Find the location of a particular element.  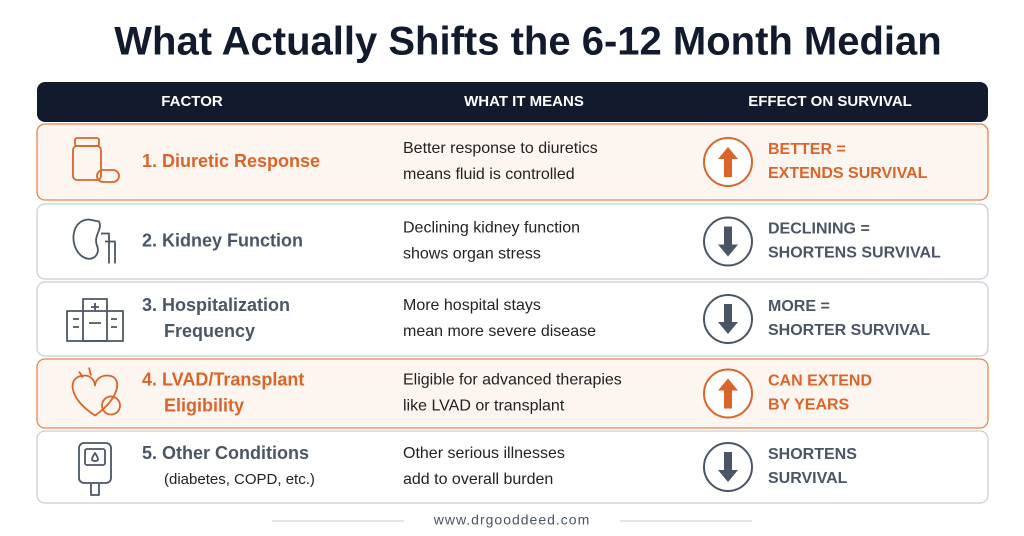

factor-text: 2. Kidney Function is located at coordinates (222, 240).